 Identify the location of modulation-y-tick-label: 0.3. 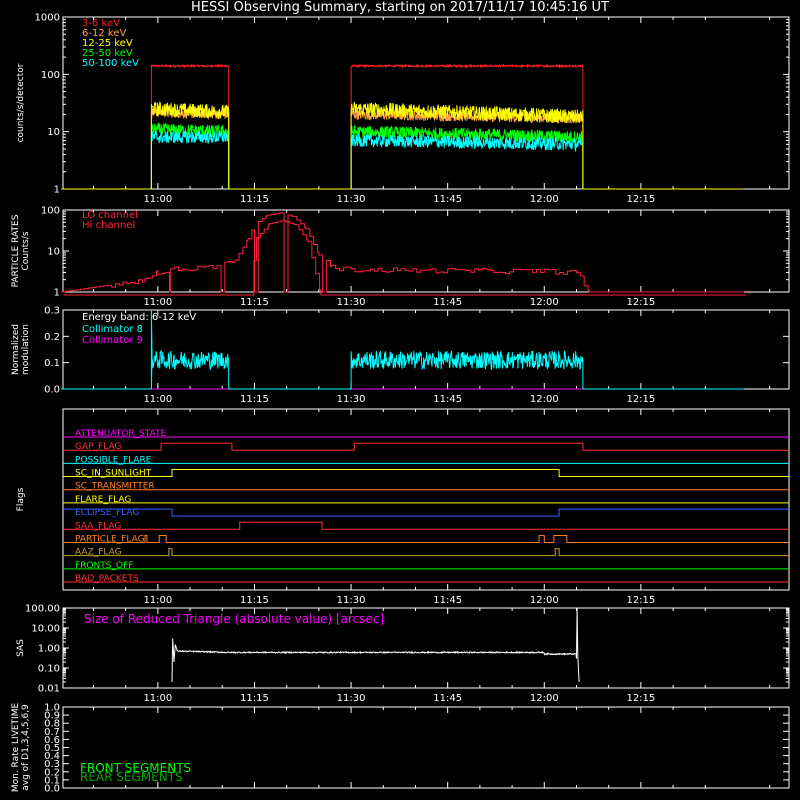
(52, 311).